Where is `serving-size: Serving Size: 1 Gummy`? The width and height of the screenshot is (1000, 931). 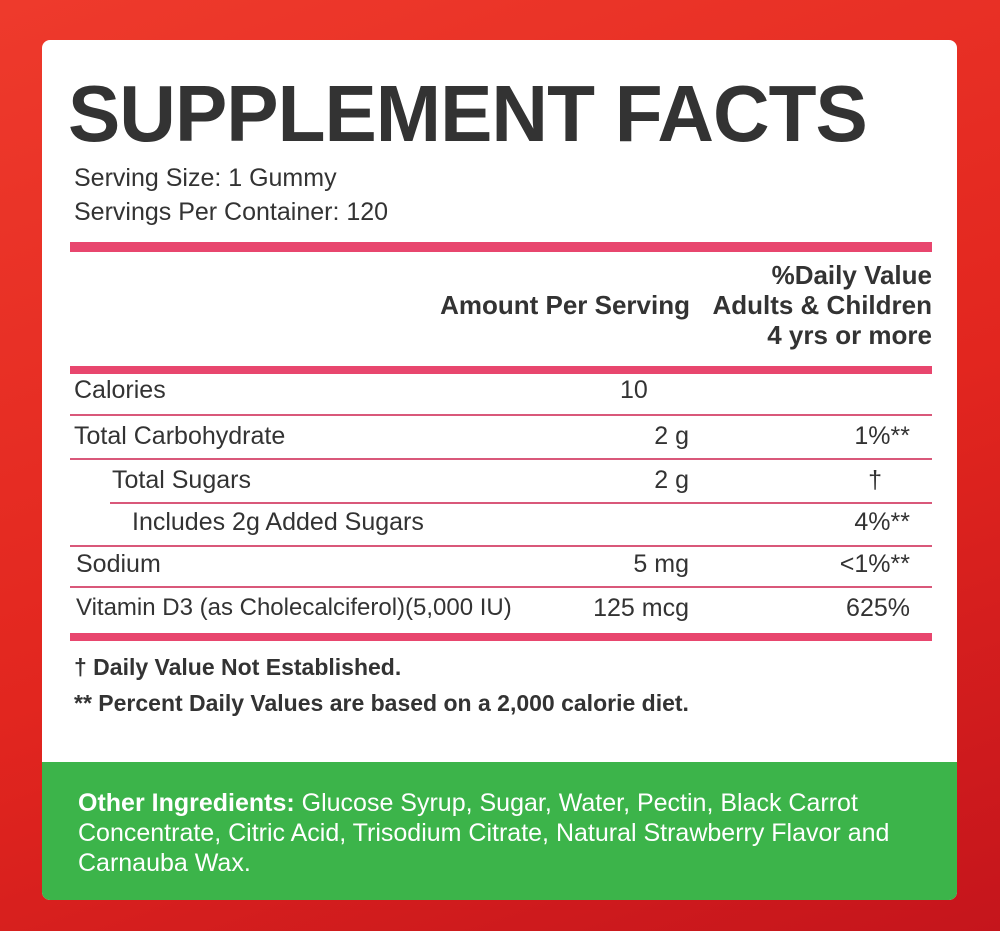 serving-size: Serving Size: 1 Gummy is located at coordinates (205, 178).